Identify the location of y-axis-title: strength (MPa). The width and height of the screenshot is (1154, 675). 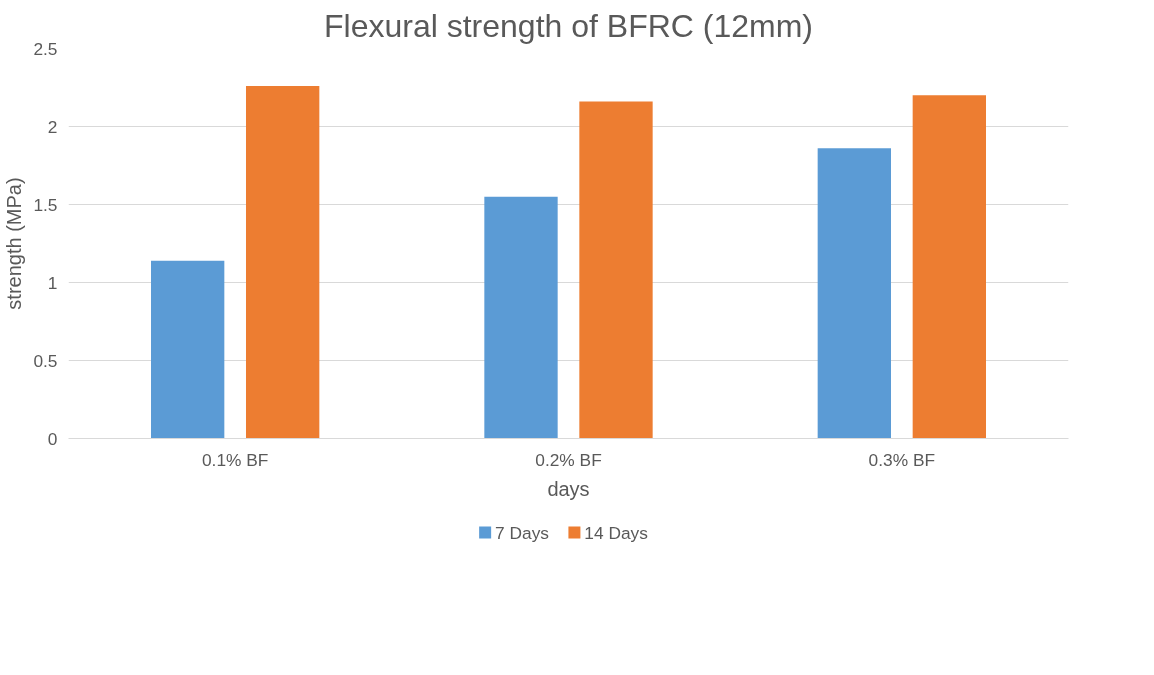
(14, 243).